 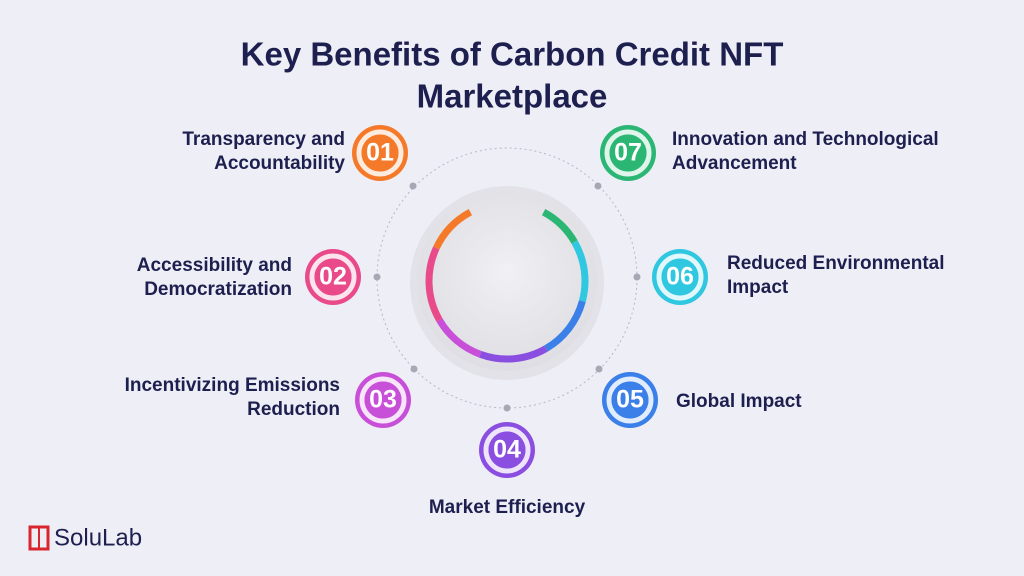 I want to click on badge-number: 01, so click(x=380, y=153).